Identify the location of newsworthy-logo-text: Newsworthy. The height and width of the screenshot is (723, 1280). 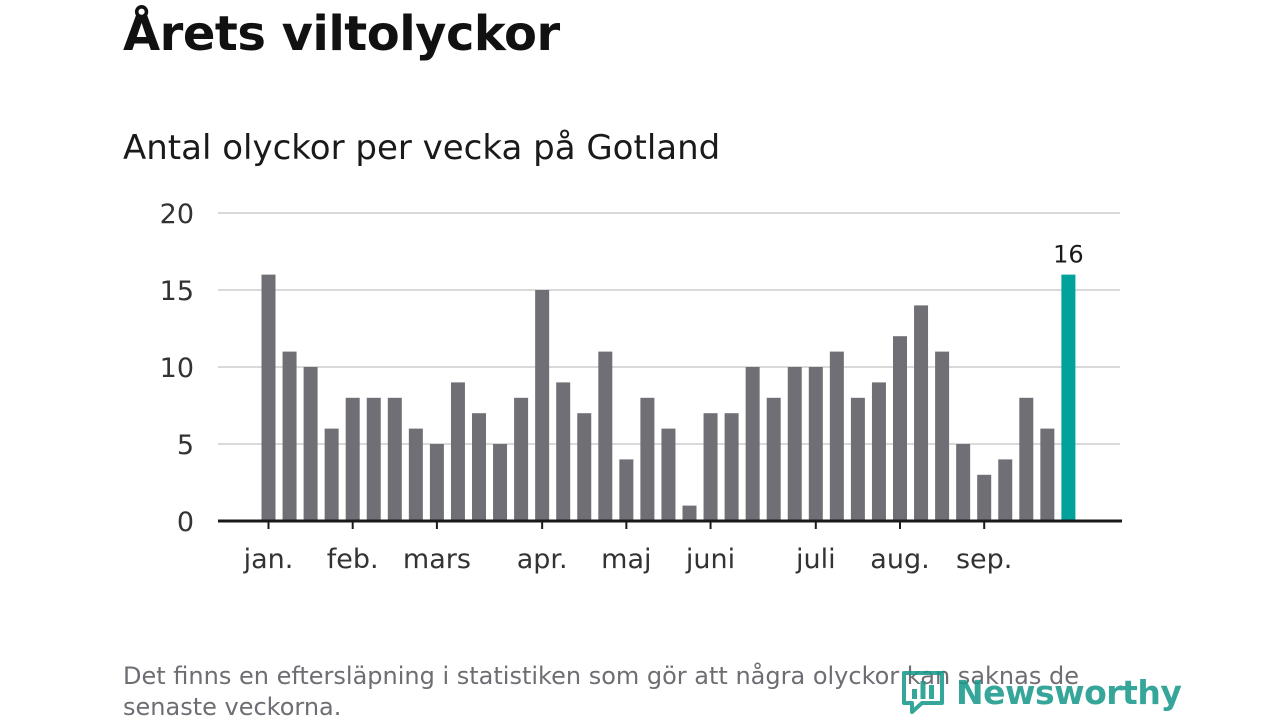
(1069, 692).